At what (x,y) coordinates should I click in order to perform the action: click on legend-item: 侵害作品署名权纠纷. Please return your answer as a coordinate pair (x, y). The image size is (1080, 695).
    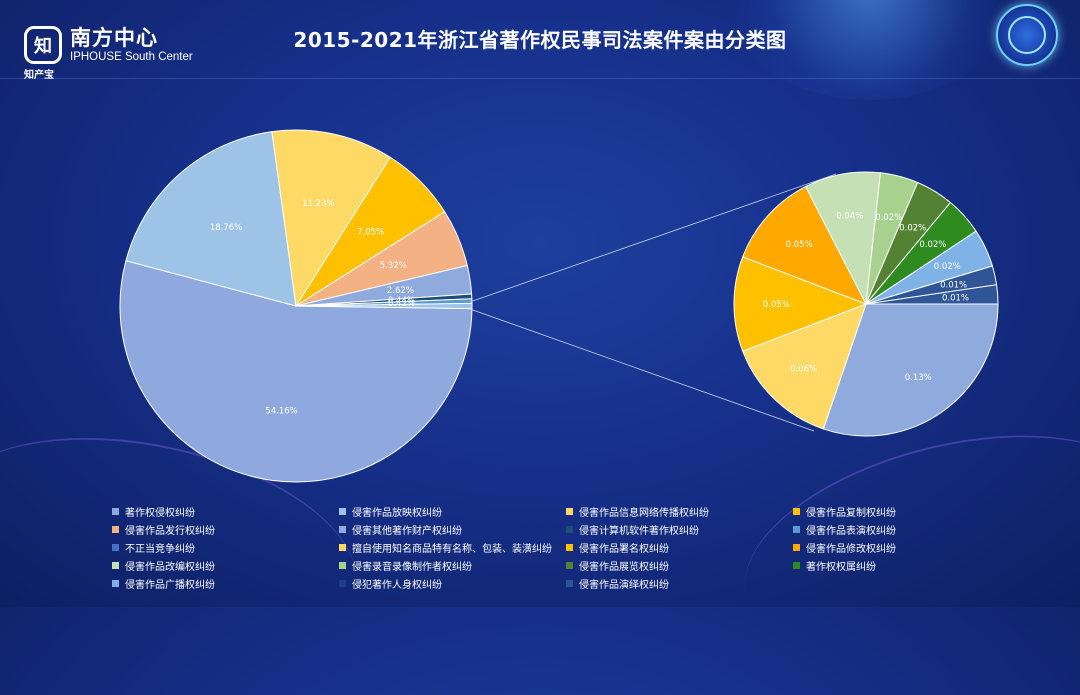
    Looking at the image, I should click on (679, 547).